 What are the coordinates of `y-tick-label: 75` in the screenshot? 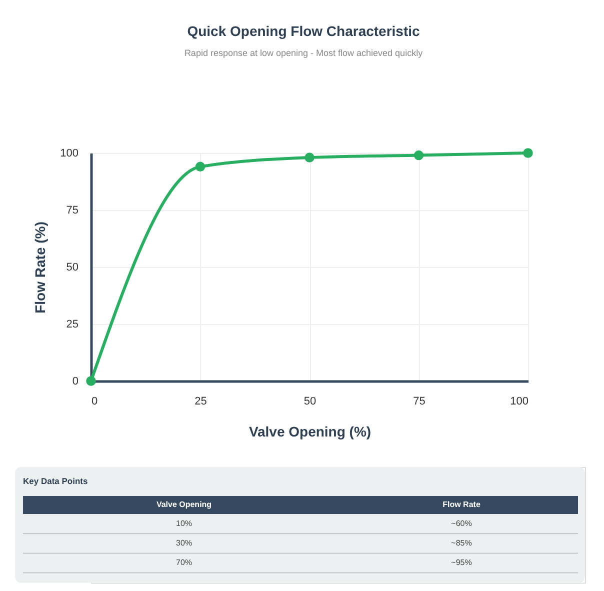 It's located at (72, 210).